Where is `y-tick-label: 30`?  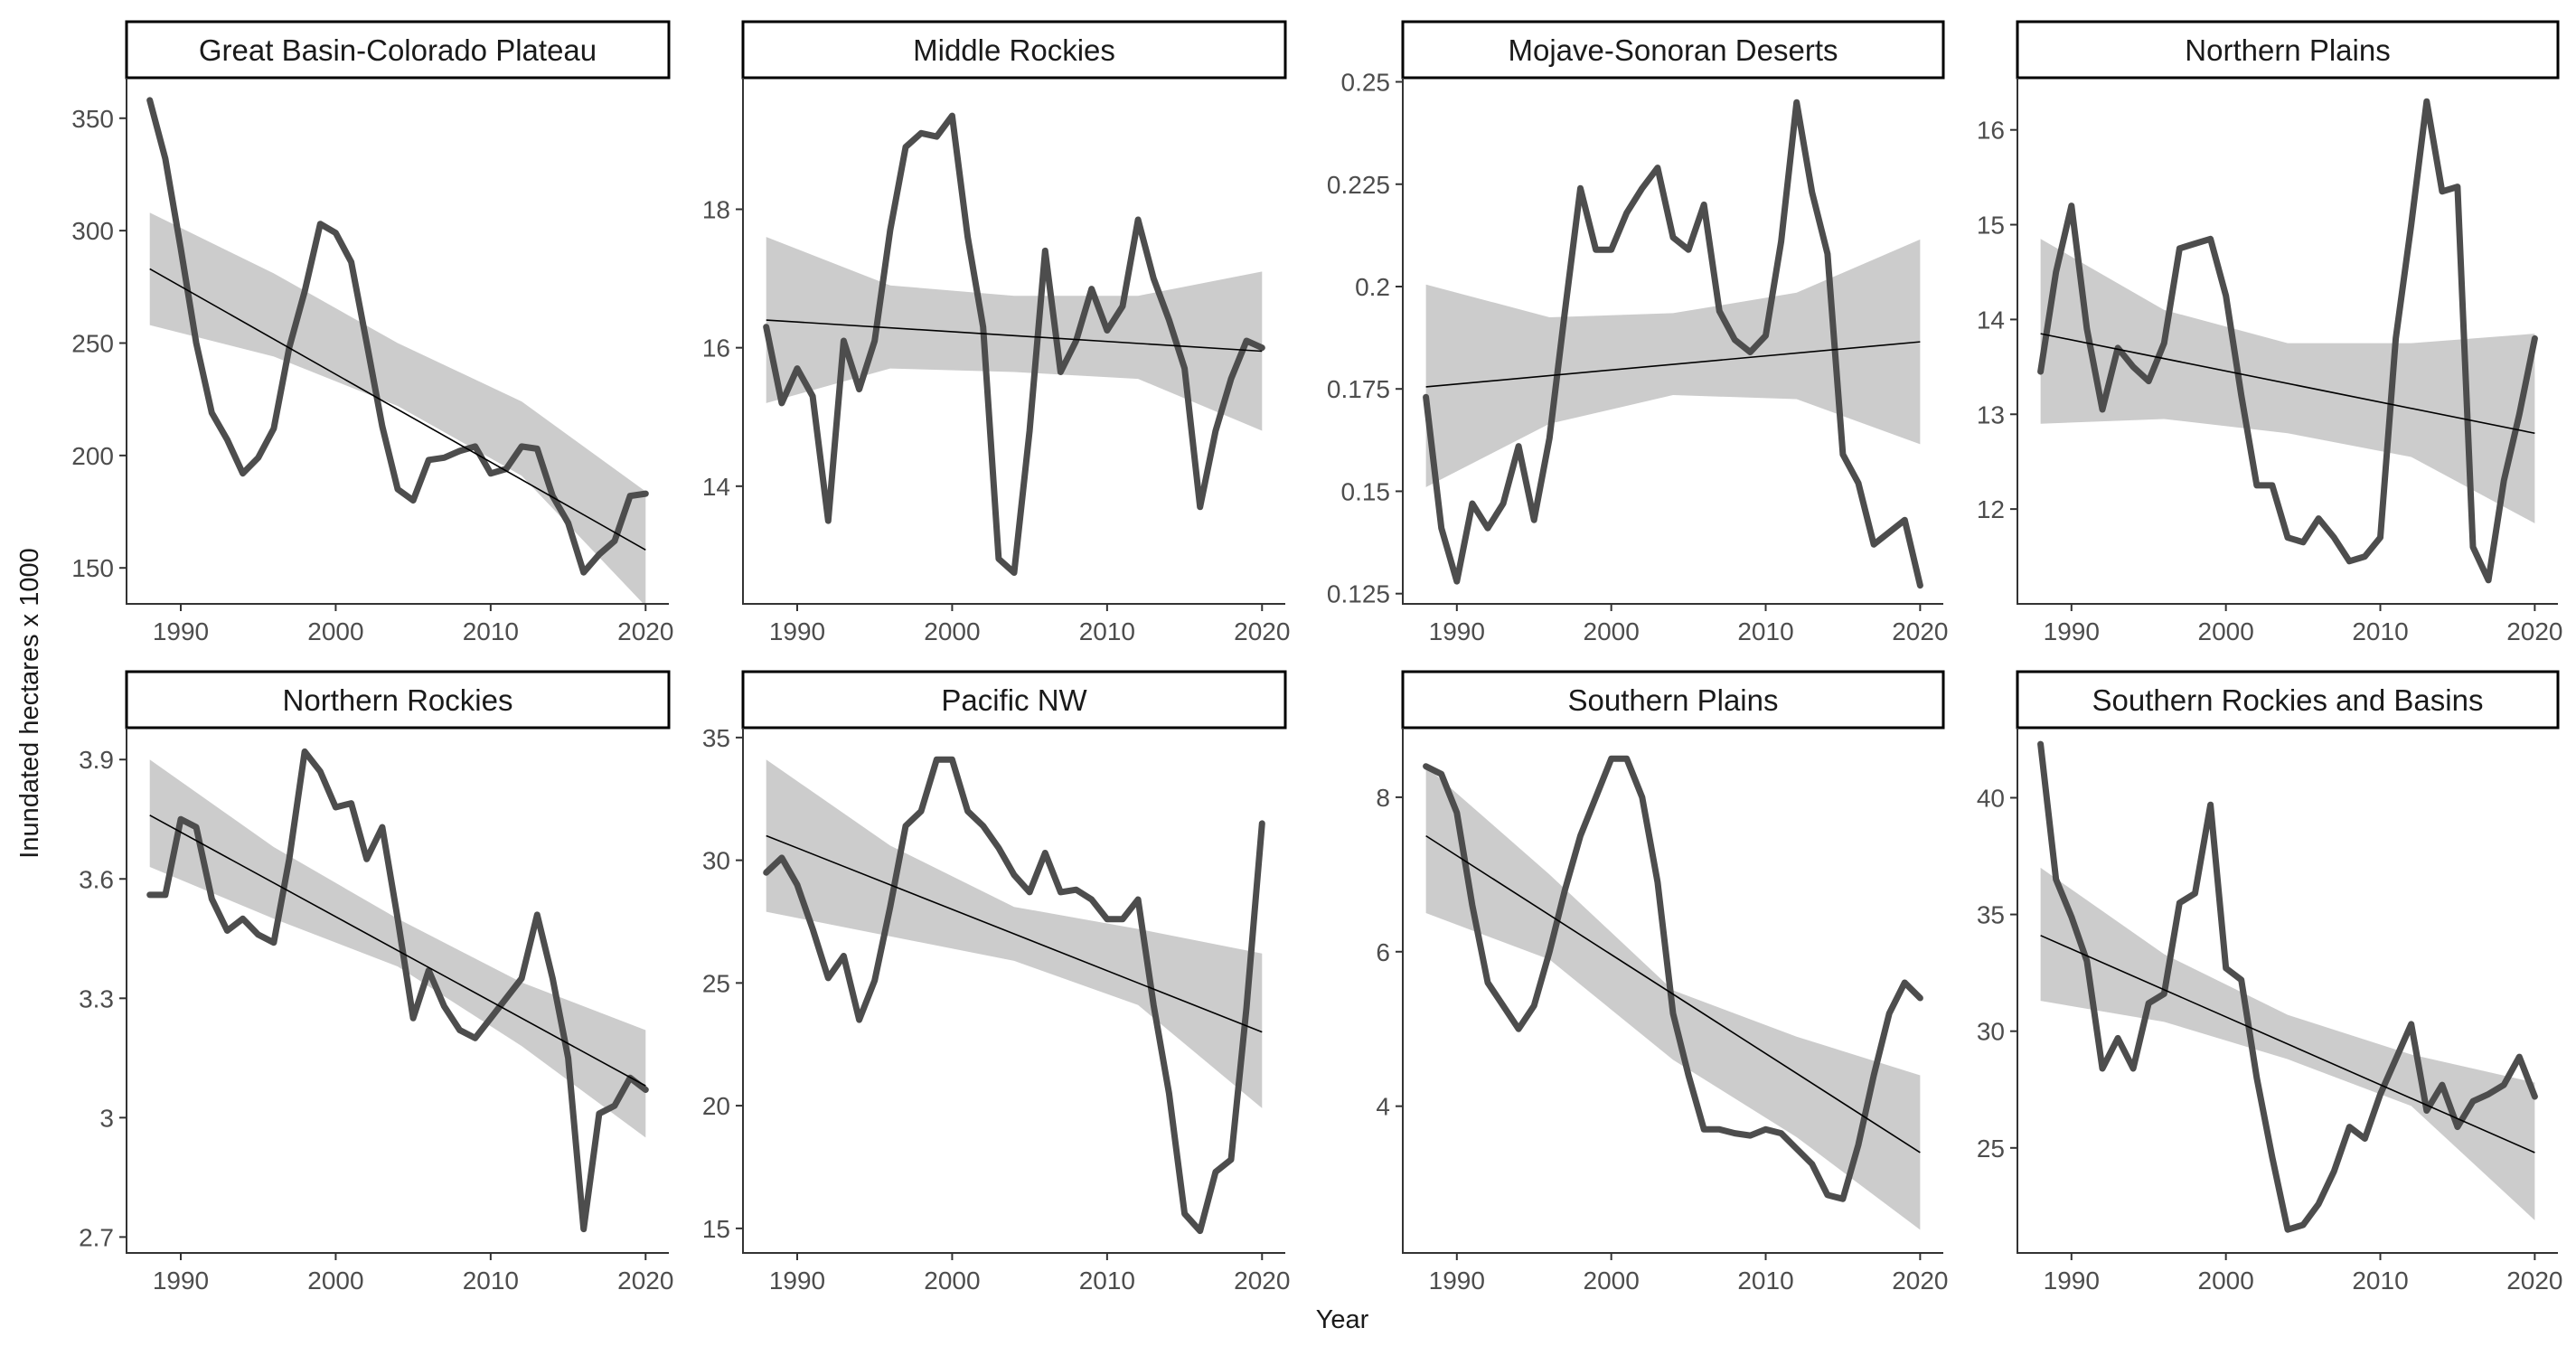
y-tick-label: 30 is located at coordinates (716, 861).